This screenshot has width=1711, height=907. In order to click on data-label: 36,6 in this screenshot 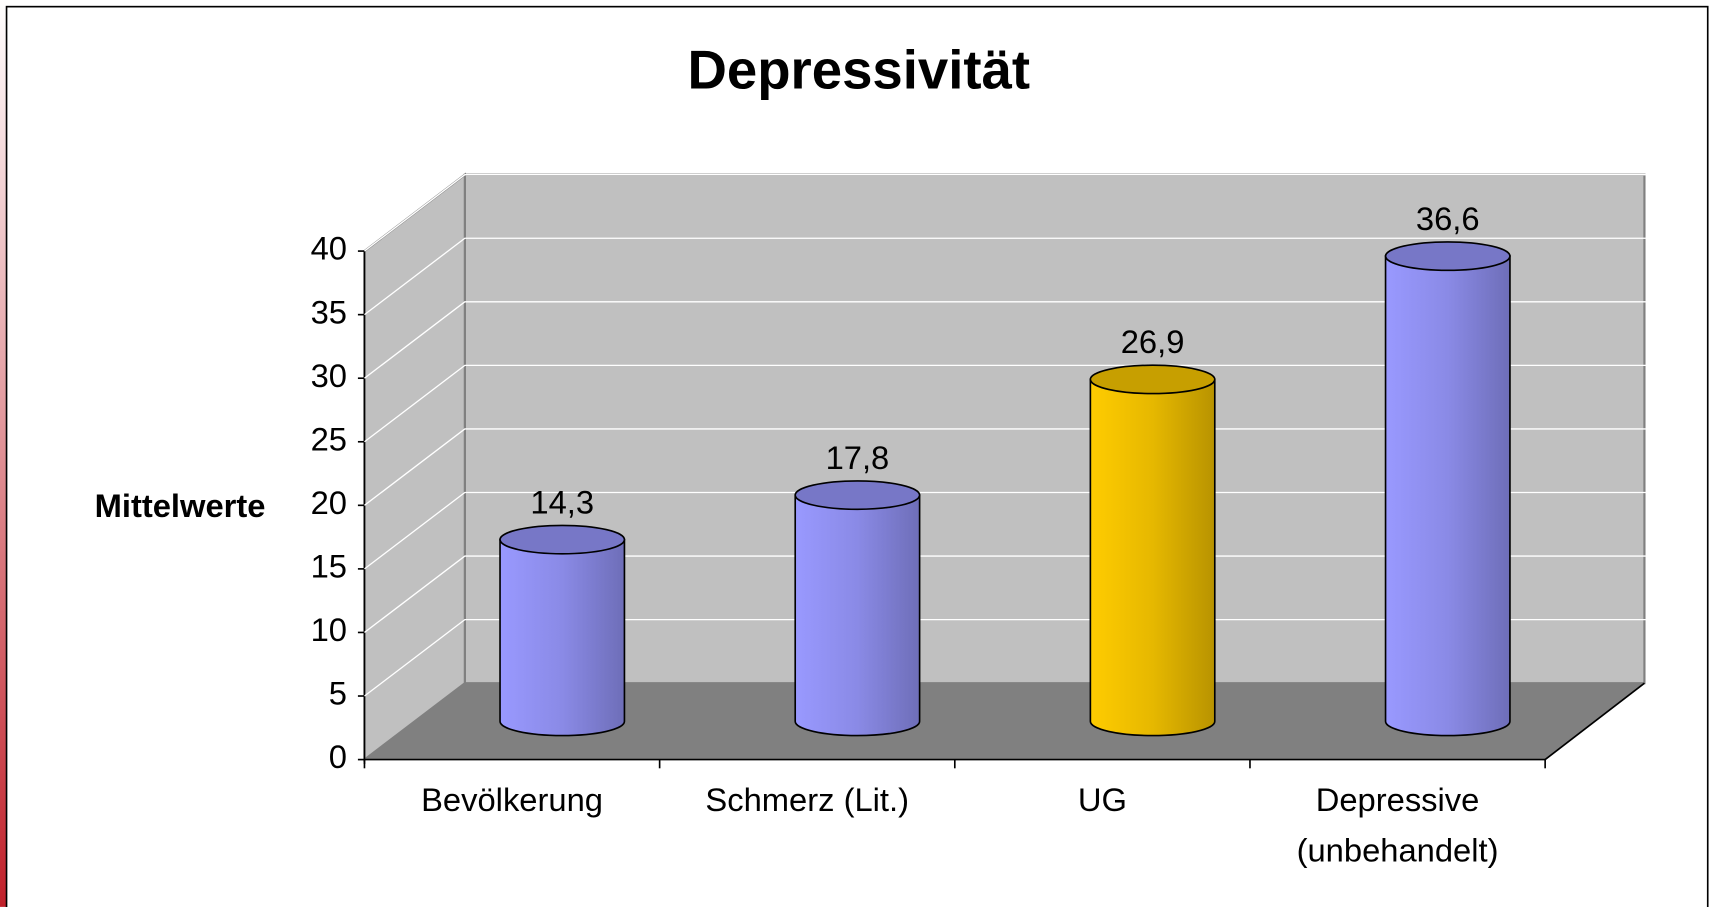, I will do `click(1448, 218)`.